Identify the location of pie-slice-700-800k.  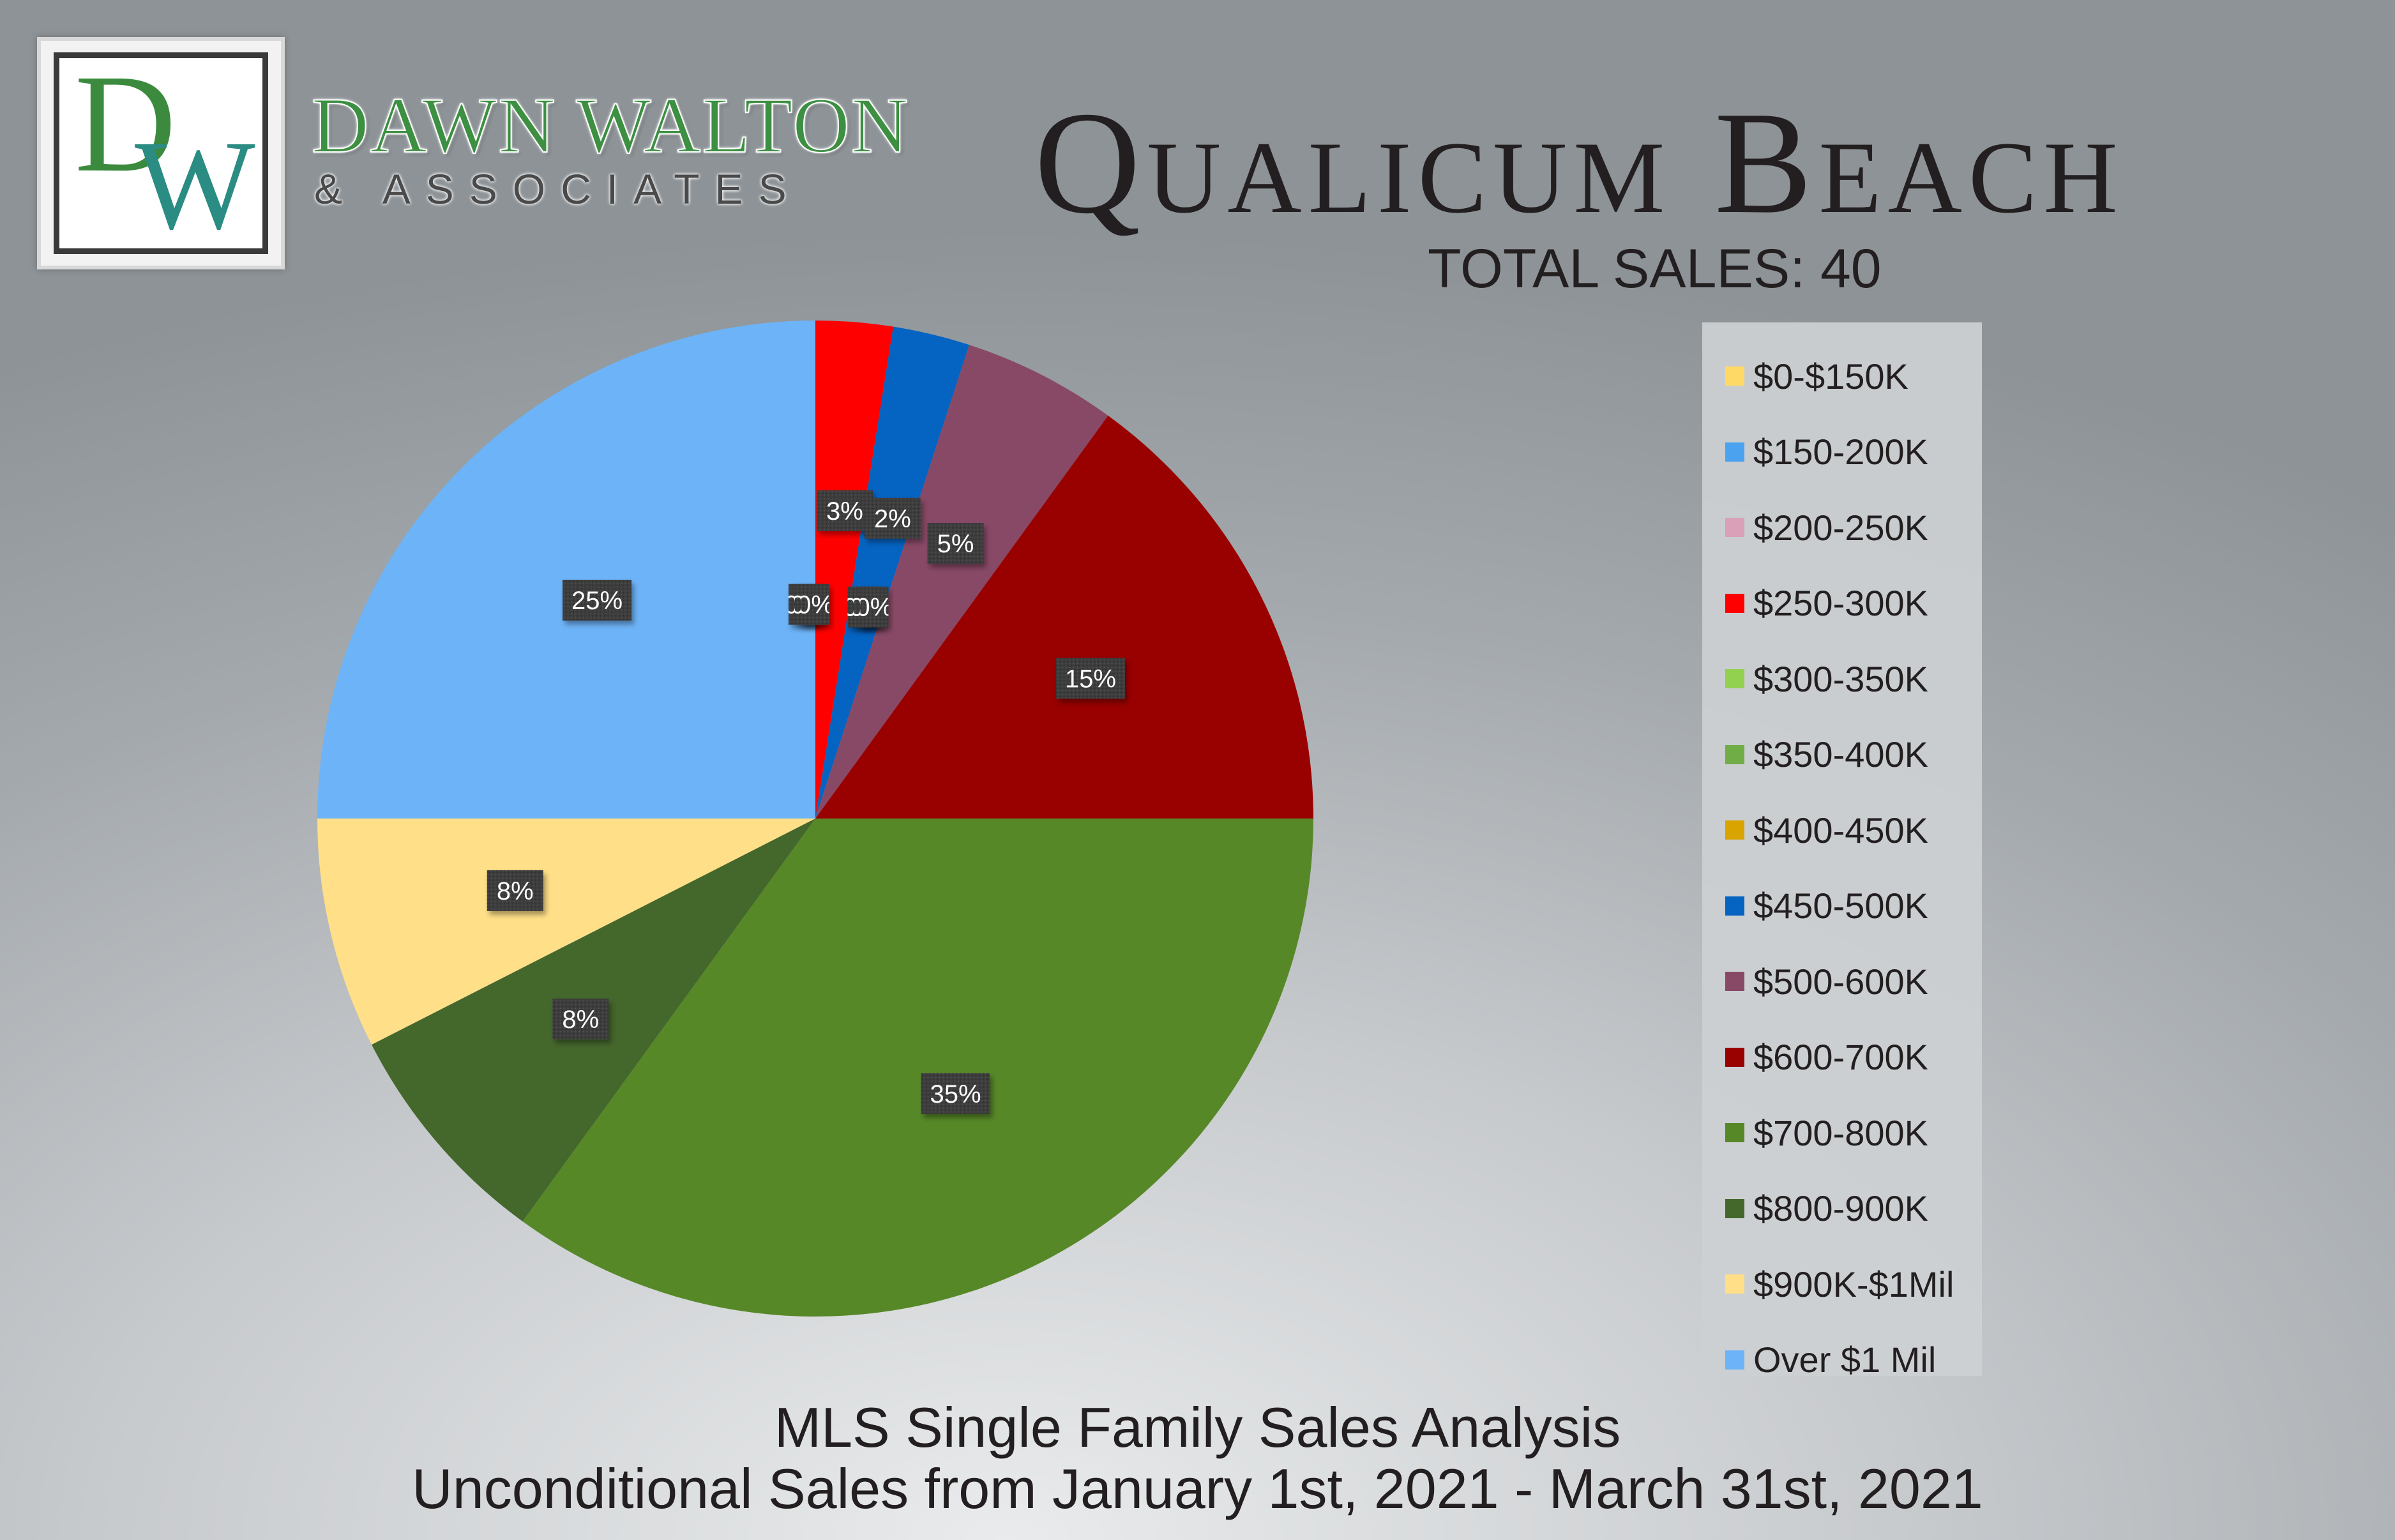
(917, 1068).